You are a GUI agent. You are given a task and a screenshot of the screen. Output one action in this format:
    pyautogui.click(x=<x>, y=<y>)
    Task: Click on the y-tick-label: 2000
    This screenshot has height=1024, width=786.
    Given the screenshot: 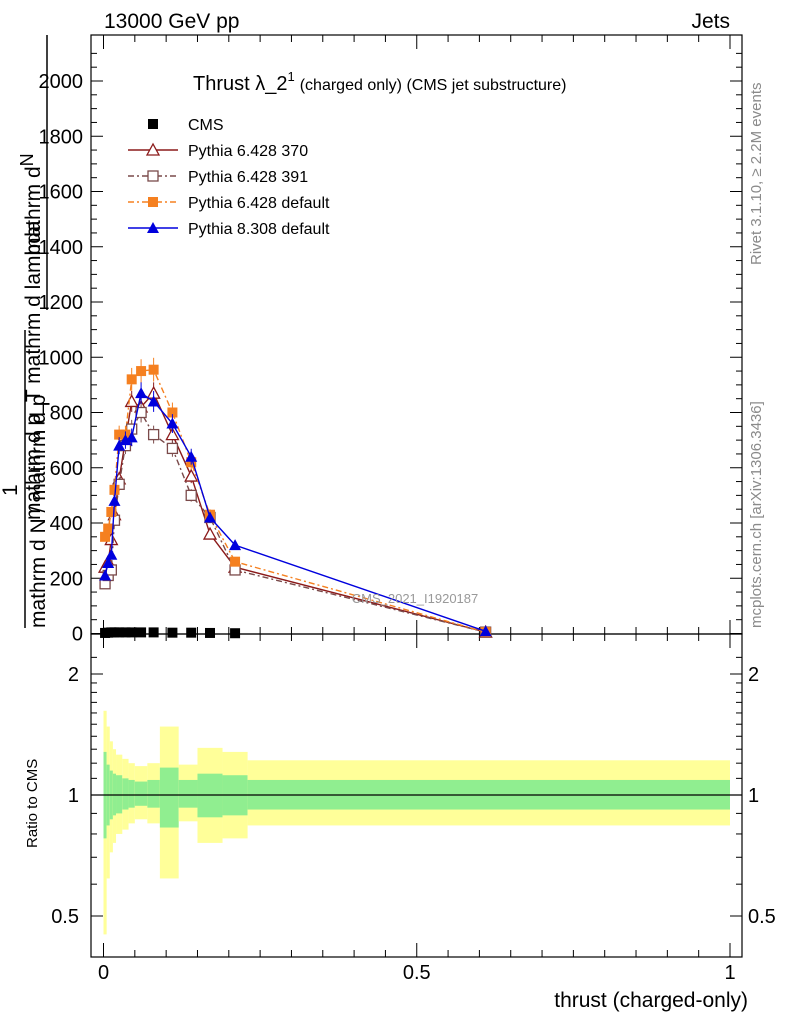 What is the action you would take?
    pyautogui.click(x=61, y=82)
    